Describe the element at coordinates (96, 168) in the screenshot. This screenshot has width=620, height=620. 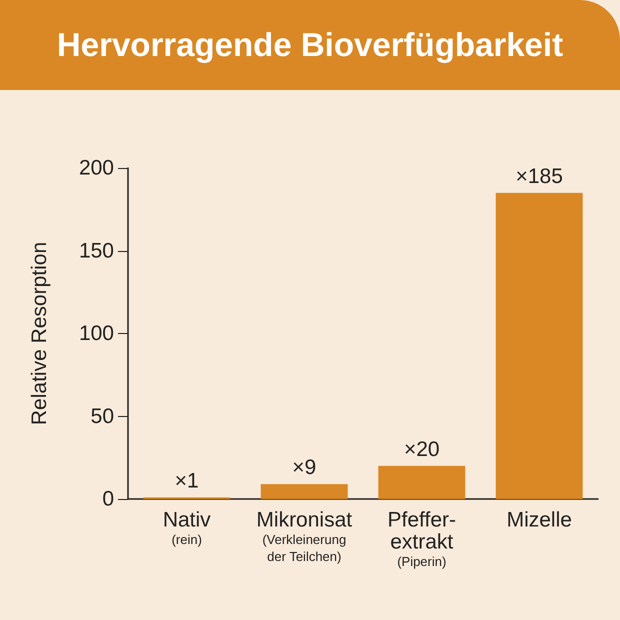
I see `y-tick-label: 200` at that location.